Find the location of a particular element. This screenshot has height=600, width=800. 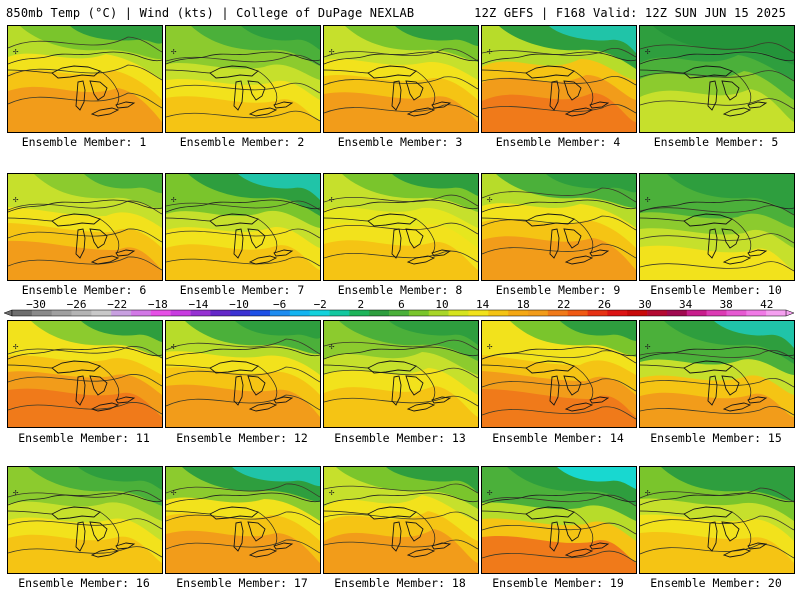

member-caption-10: Ensemble Member: 10 is located at coordinates (716, 290).